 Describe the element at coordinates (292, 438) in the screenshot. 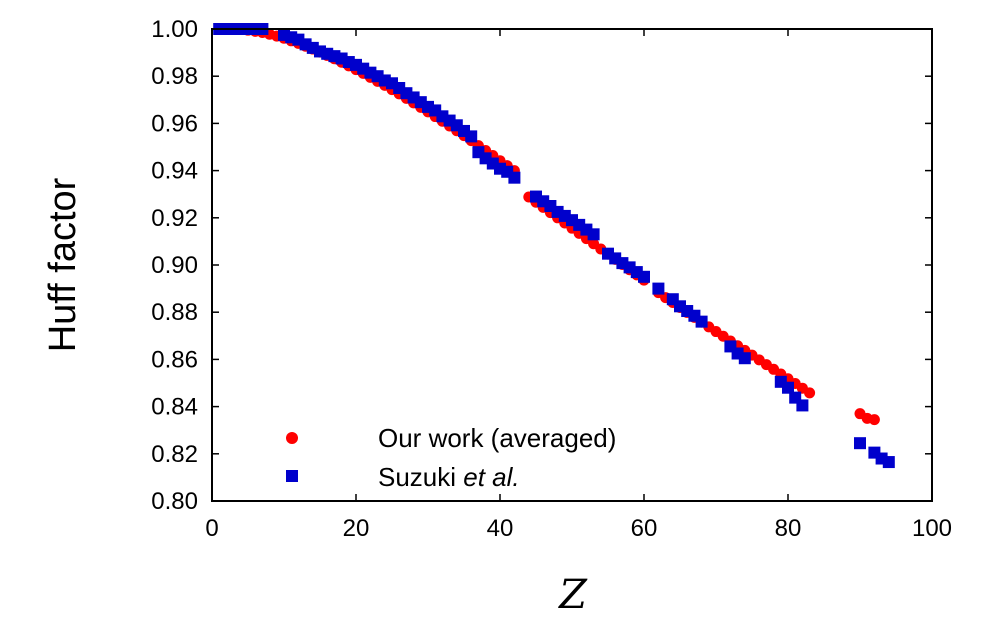

I see `legend-marker-our-work` at that location.